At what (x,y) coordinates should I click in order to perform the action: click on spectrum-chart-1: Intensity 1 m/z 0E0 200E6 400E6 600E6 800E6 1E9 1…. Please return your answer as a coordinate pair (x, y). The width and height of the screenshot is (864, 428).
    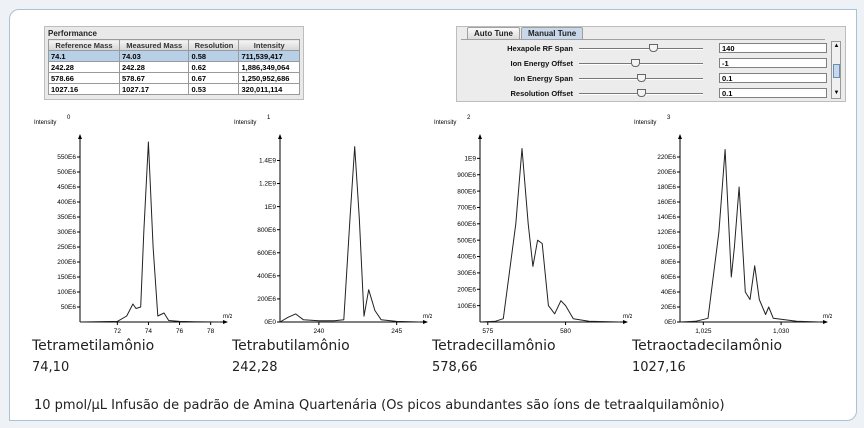
    Looking at the image, I should click on (332, 239).